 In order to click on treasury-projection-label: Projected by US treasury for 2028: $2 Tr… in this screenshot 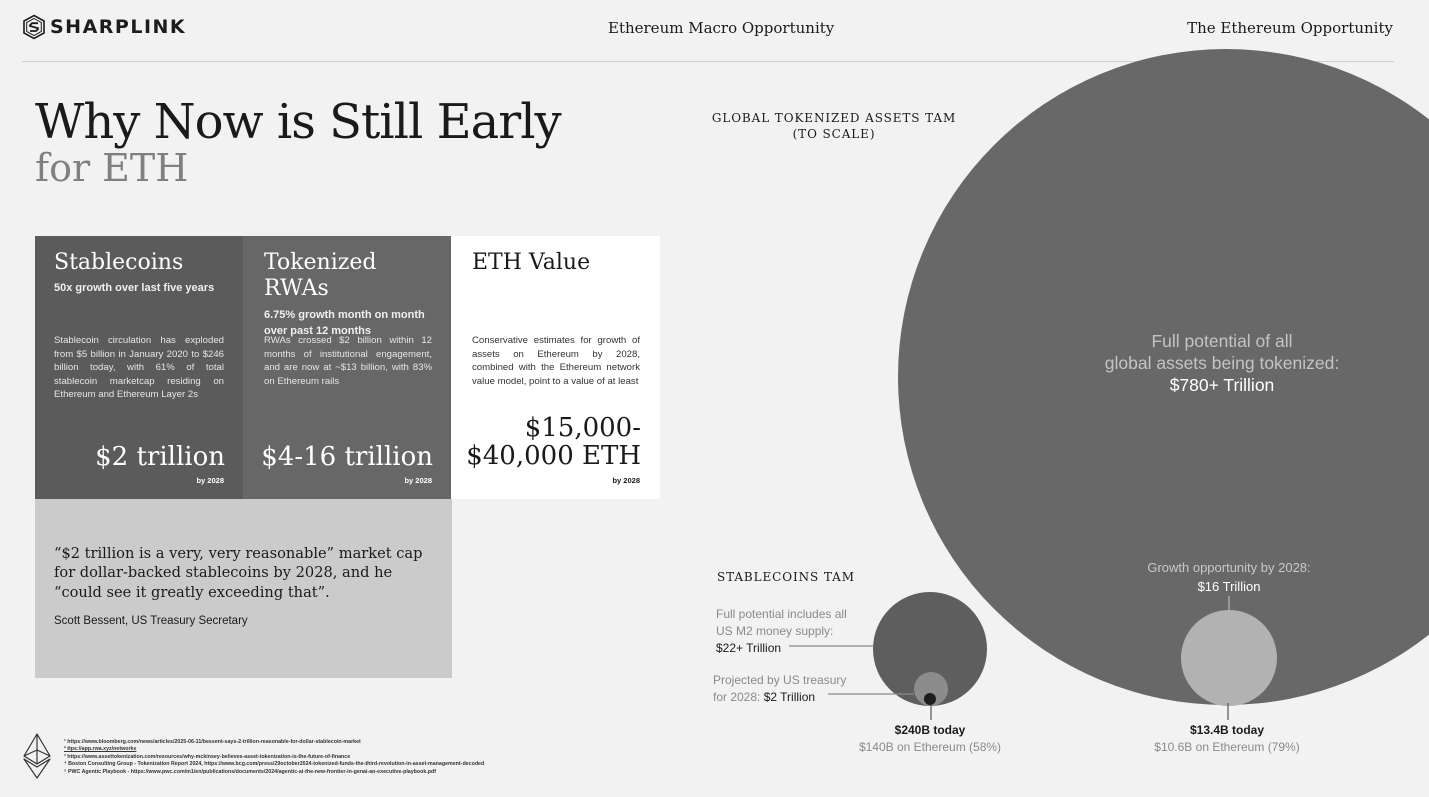, I will do `click(780, 689)`.